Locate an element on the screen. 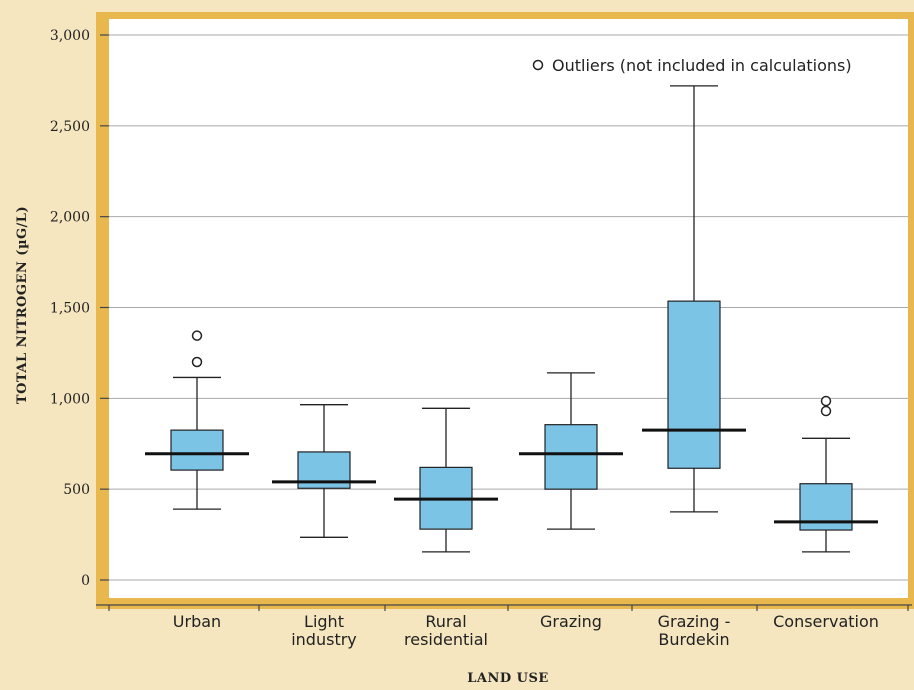 Image resolution: width=914 pixels, height=690 pixels. y-tick-label: 1,500 is located at coordinates (70, 309).